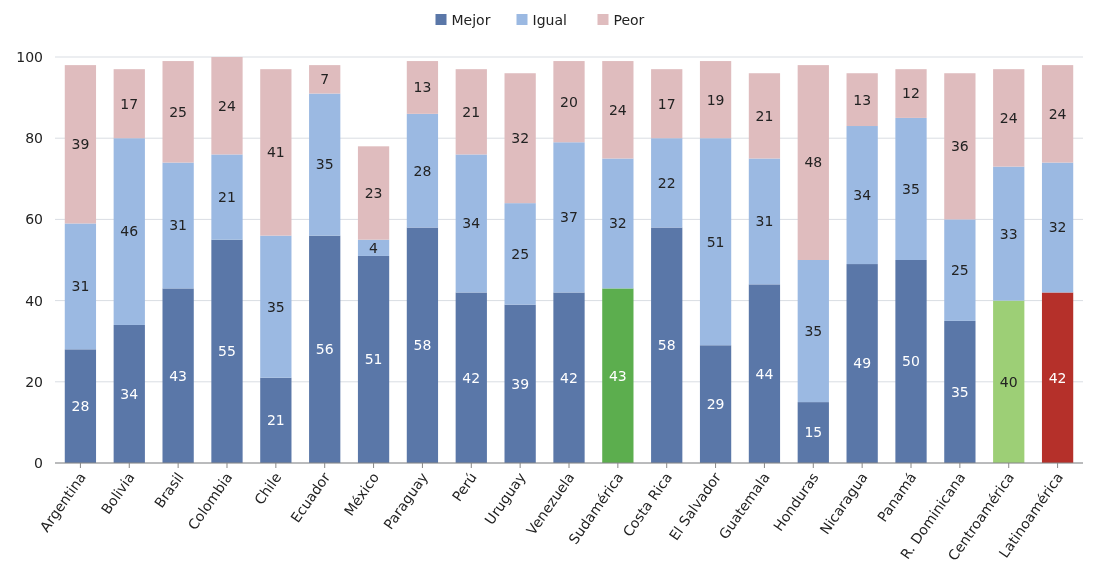  What do you see at coordinates (129, 103) in the screenshot?
I see `data-label: 17` at bounding box center [129, 103].